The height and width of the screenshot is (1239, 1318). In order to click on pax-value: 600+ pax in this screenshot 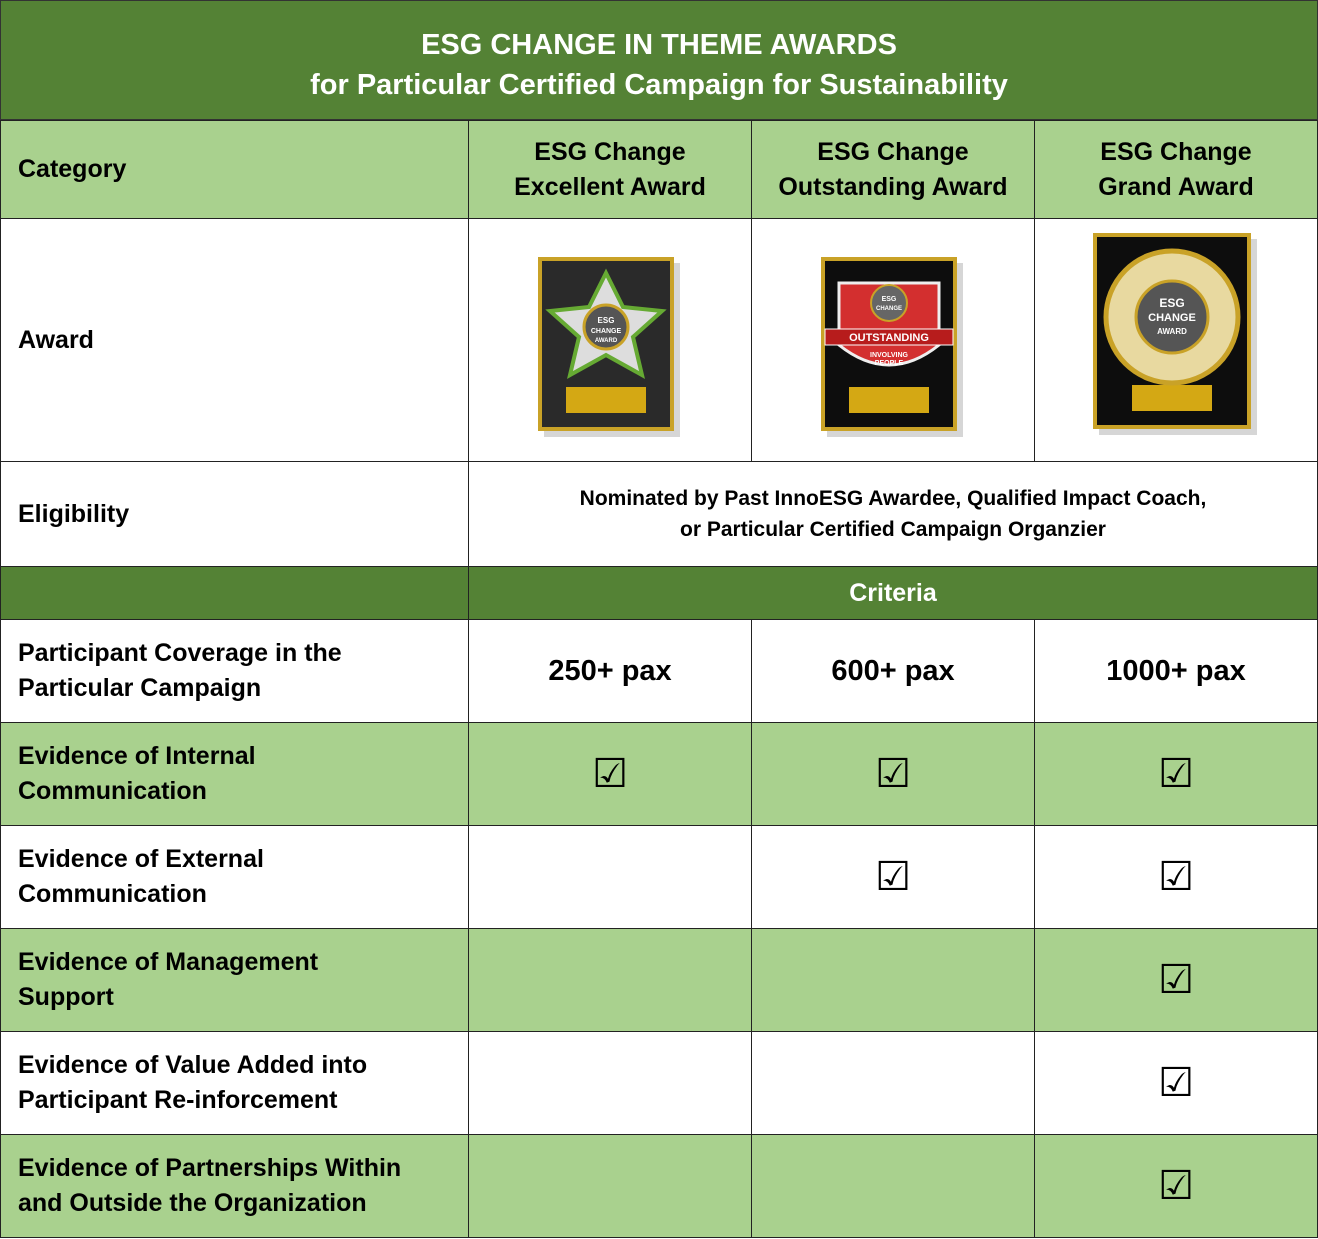, I will do `click(893, 670)`.